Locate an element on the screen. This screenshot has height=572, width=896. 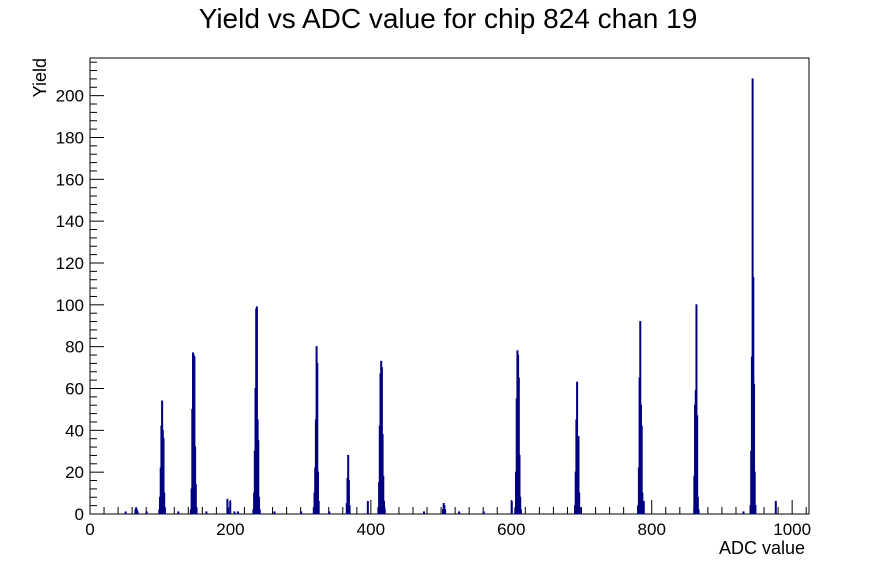
y-tick-label: 200 is located at coordinates (70, 96).